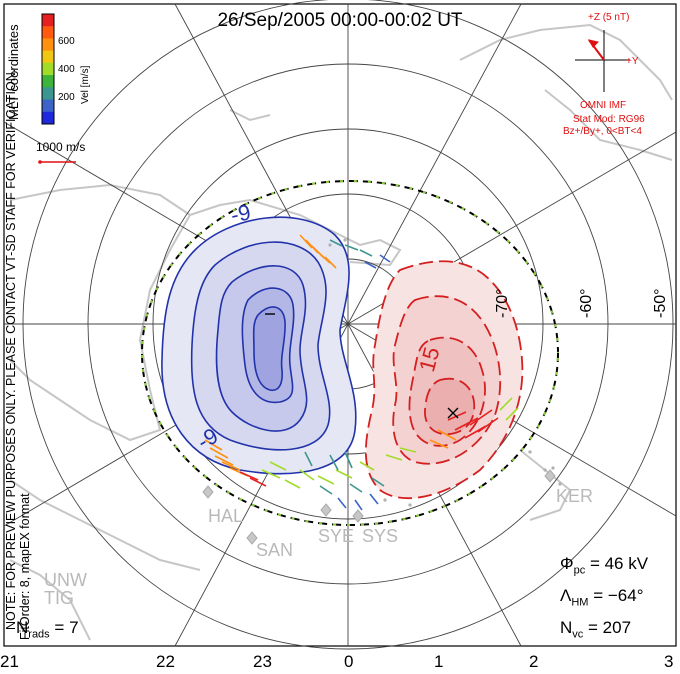  Describe the element at coordinates (618, 595) in the screenshot. I see `lambda-hm-value: = −64°` at that location.